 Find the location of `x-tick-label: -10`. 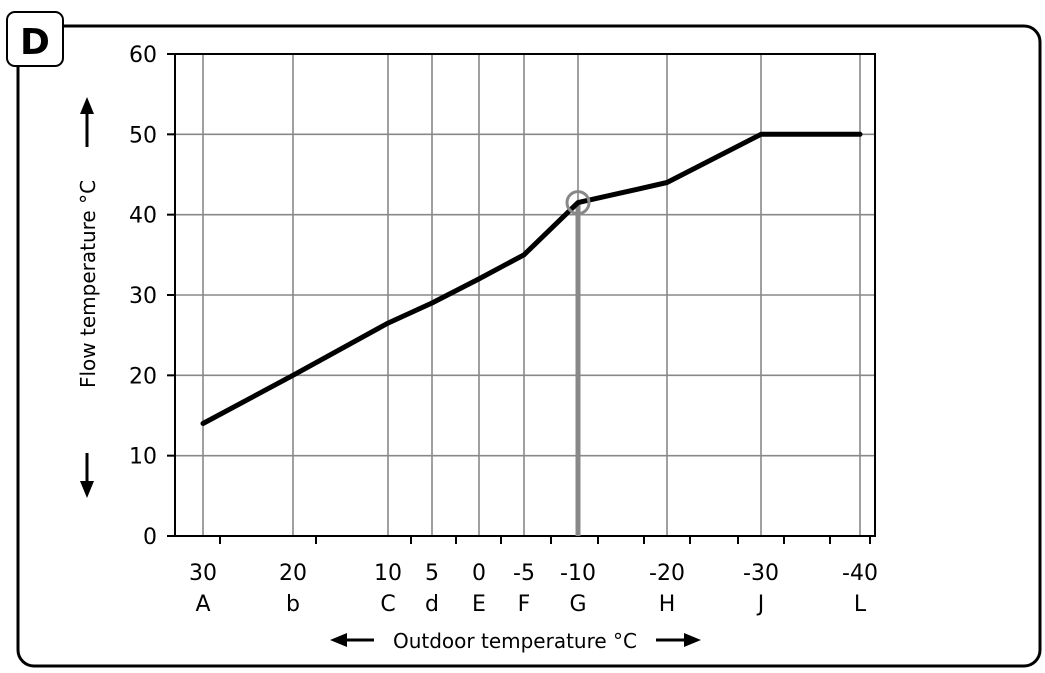

x-tick-label: -10 is located at coordinates (578, 573).